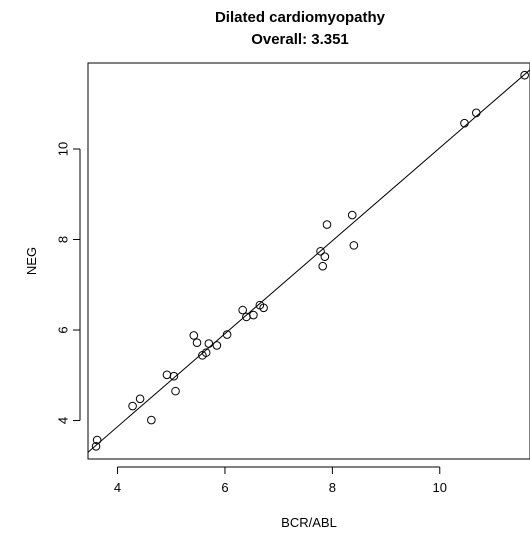 Image resolution: width=530 pixels, height=535 pixels. I want to click on x-axis-label: BCR/ABL, so click(309, 522).